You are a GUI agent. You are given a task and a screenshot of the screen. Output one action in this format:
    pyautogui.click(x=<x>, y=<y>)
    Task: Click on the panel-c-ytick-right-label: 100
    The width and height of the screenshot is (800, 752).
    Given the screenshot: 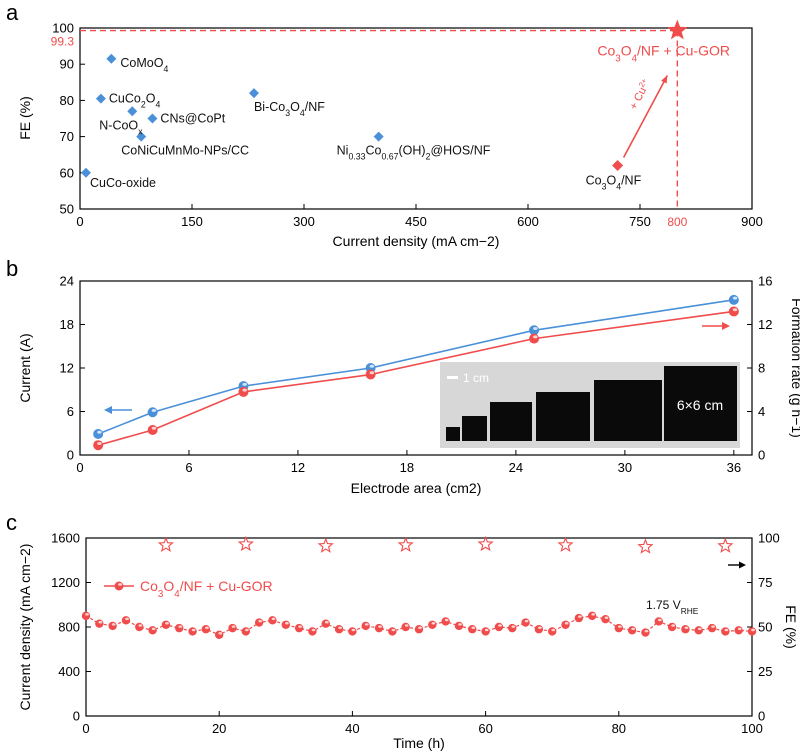 What is the action you would take?
    pyautogui.click(x=769, y=538)
    